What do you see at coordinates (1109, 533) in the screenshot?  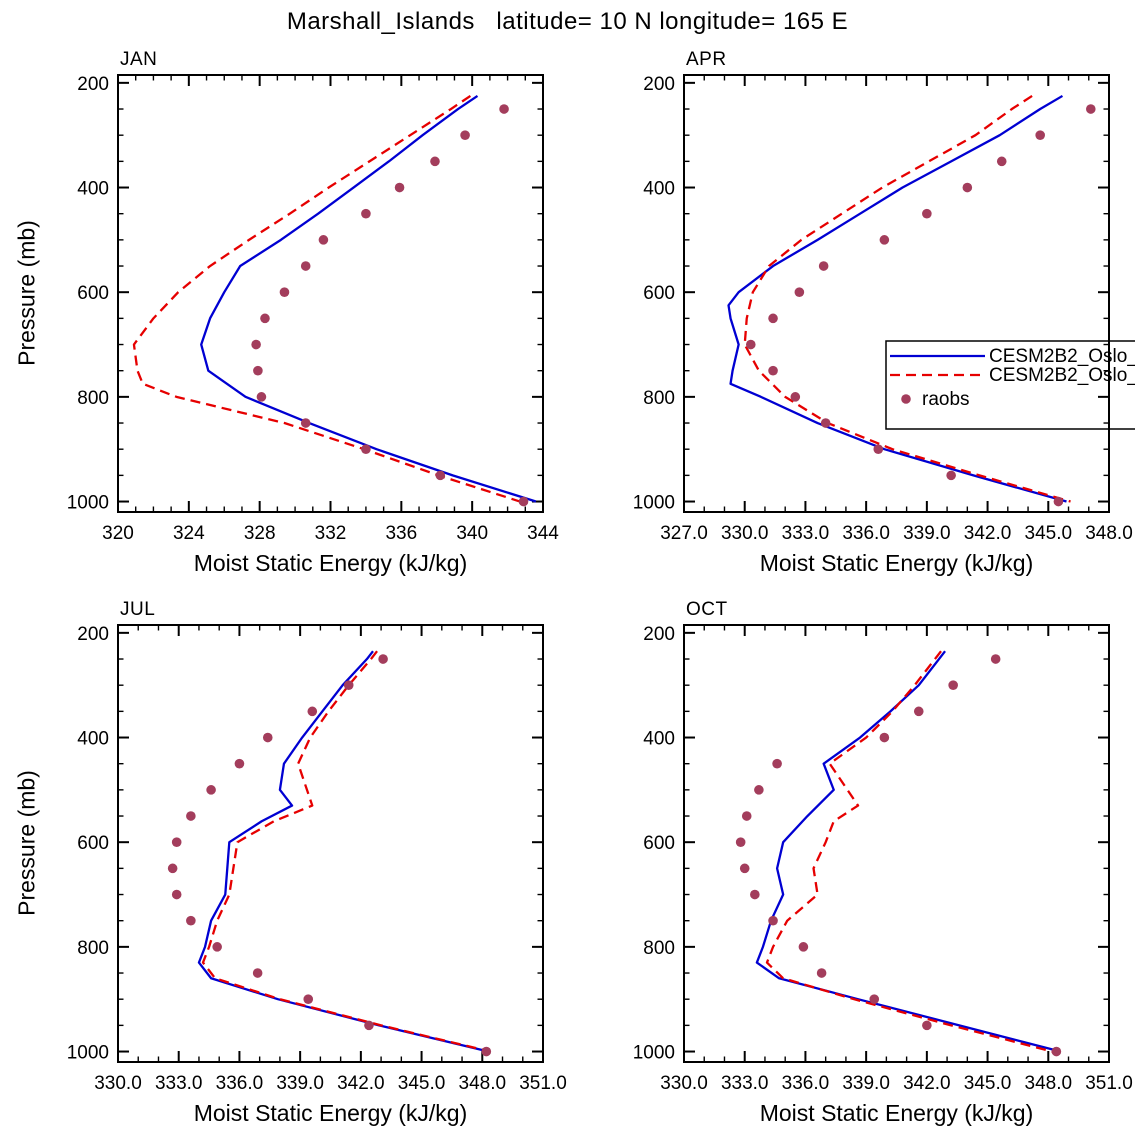 I see `x-tick-label: 348.0` at bounding box center [1109, 533].